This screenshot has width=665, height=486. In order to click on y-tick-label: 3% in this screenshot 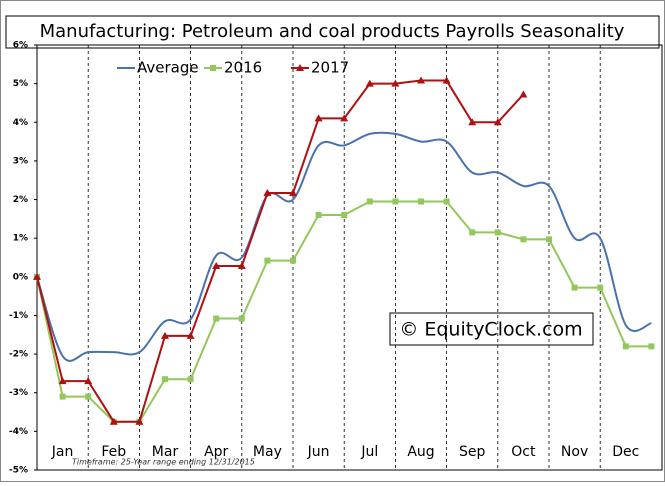, I will do `click(20, 161)`.